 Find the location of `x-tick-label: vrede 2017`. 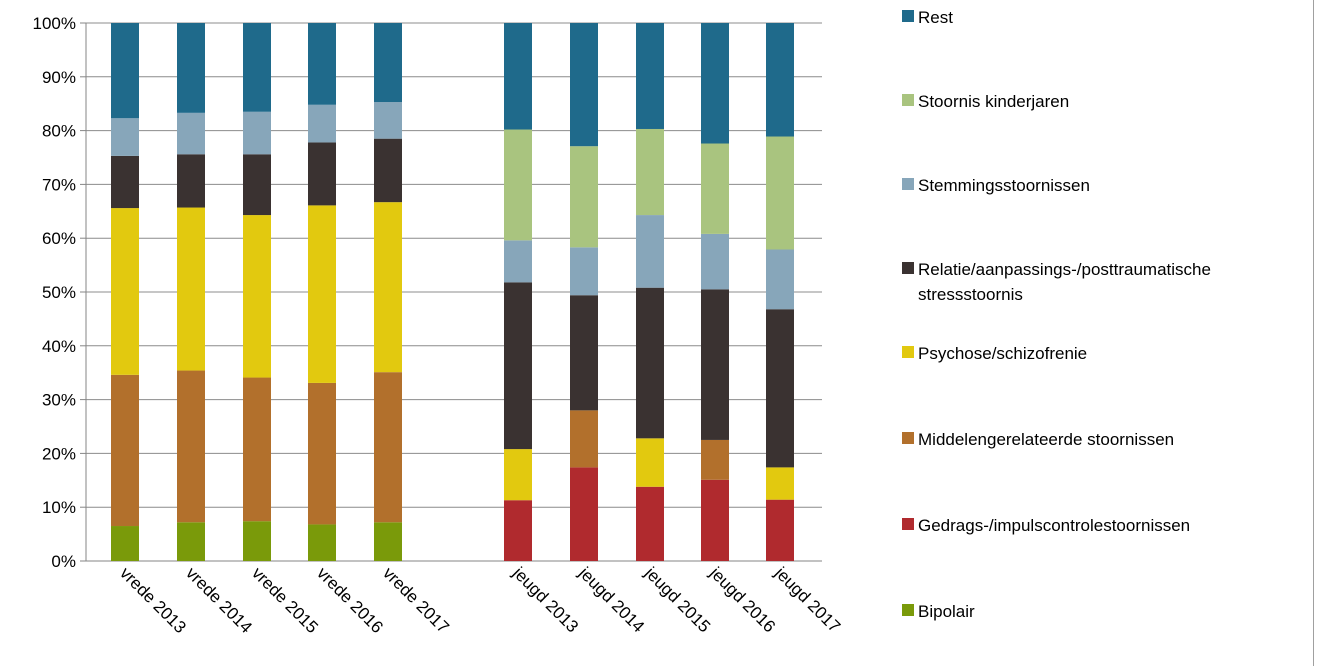

x-tick-label: vrede 2017 is located at coordinates (416, 600).